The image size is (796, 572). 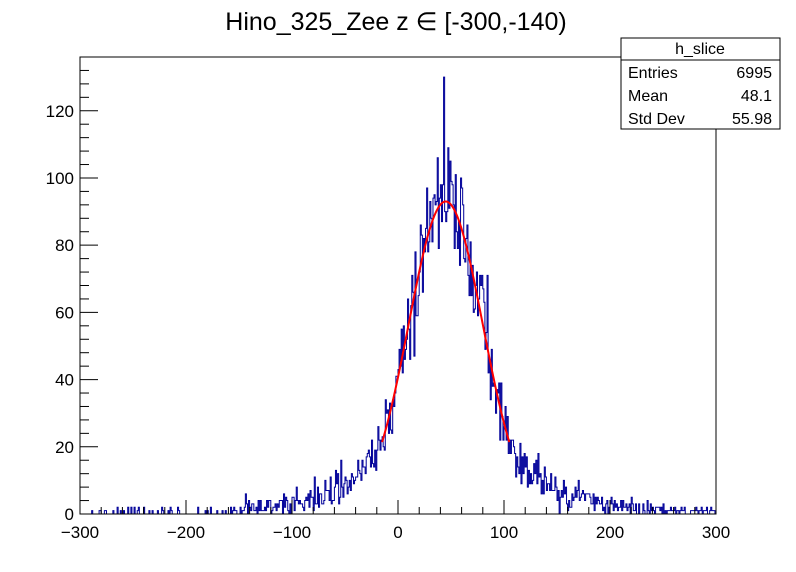 What do you see at coordinates (292, 532) in the screenshot?
I see `x-tick-label: −100` at bounding box center [292, 532].